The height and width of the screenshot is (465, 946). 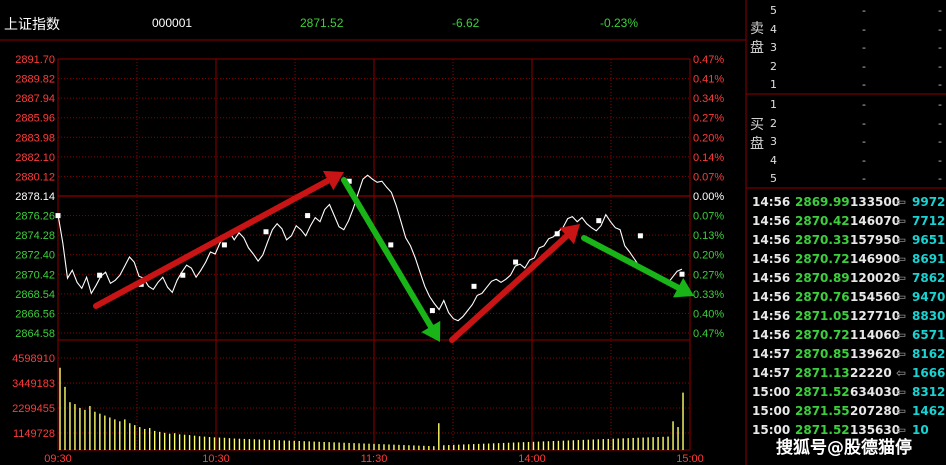 What do you see at coordinates (822, 411) in the screenshot?
I see `tick-price: 2871.55` at bounding box center [822, 411].